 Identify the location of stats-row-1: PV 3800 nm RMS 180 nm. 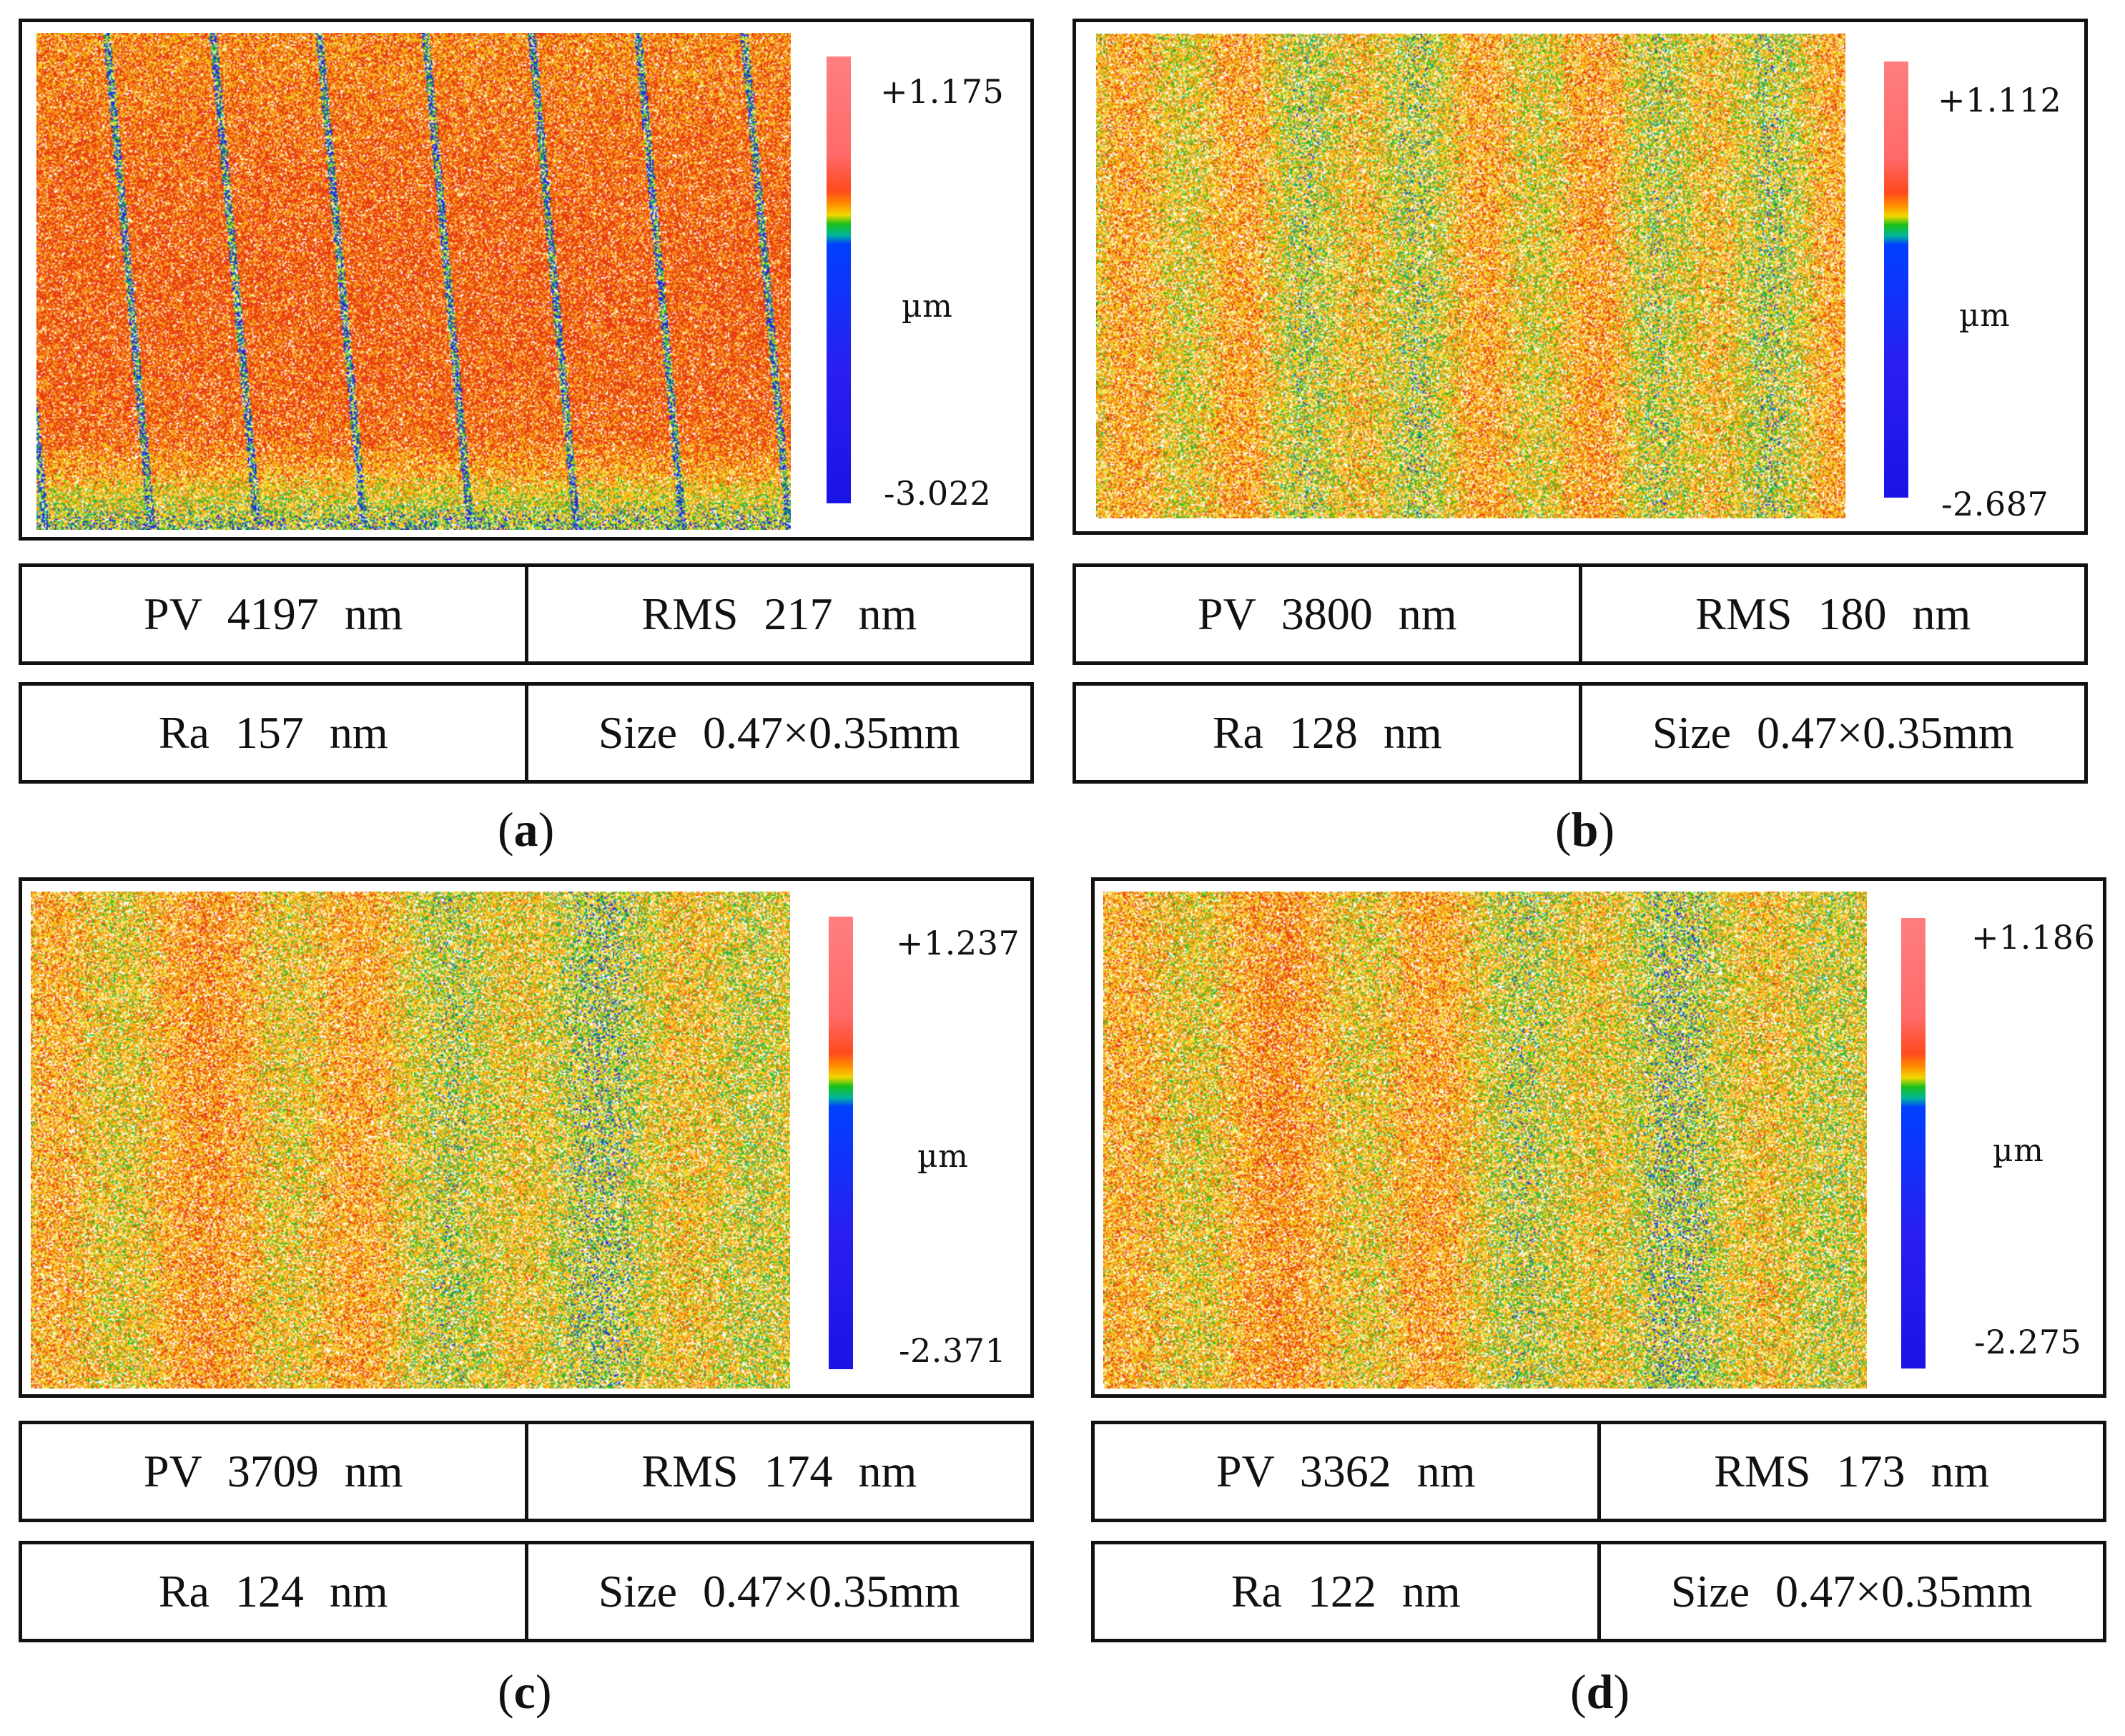
(1580, 614).